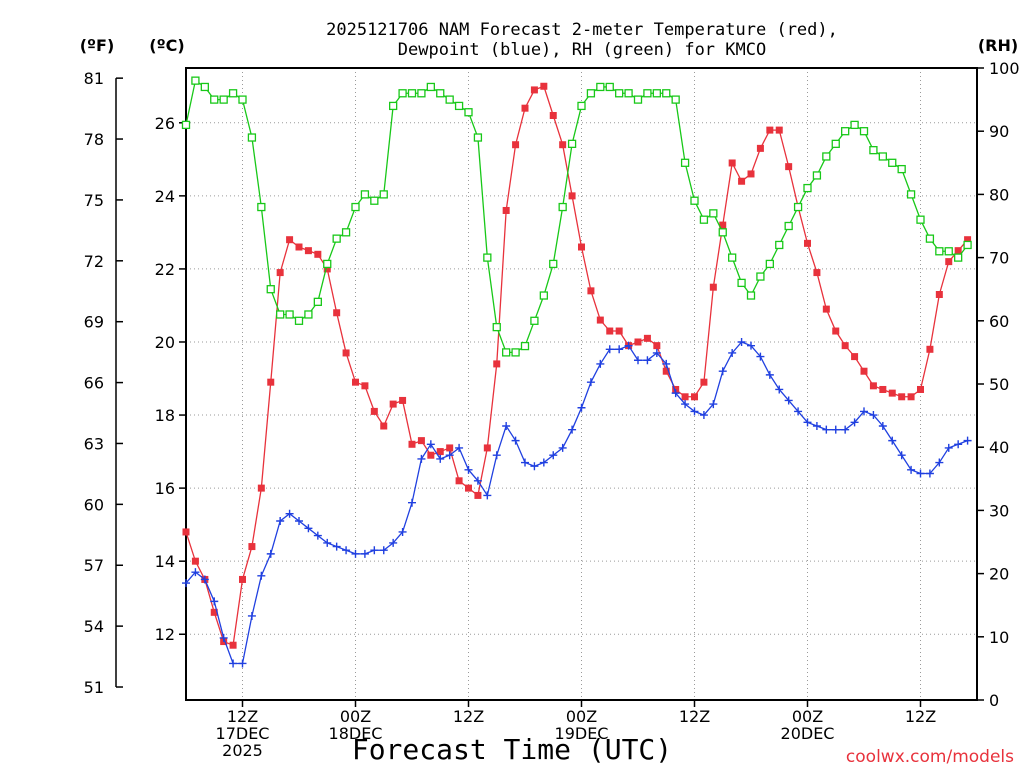  I want to click on rh-tick-label: 0, so click(994, 700).